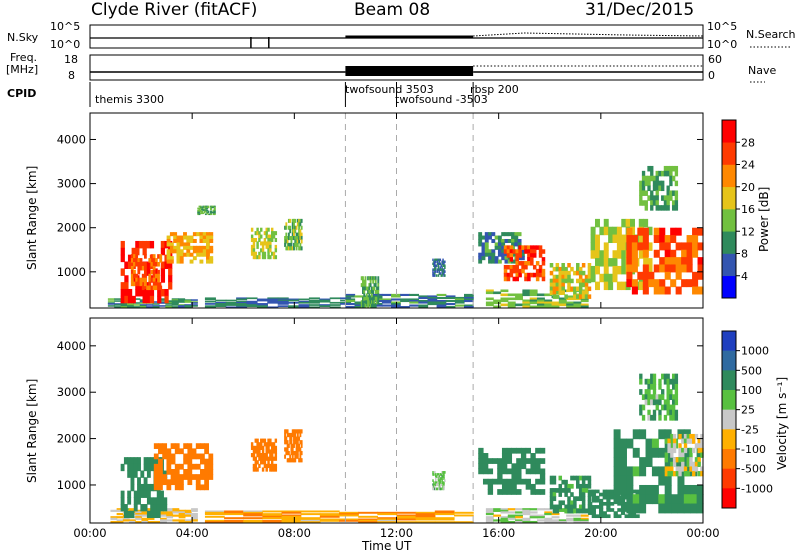 The width and height of the screenshot is (800, 554). What do you see at coordinates (387, 546) in the screenshot?
I see `x-axis-title: Time UT` at bounding box center [387, 546].